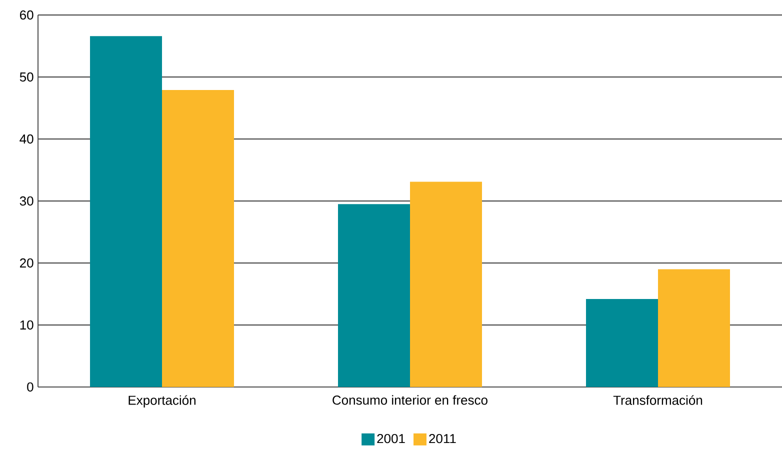  I want to click on y-tick-label: 60, so click(27, 15).